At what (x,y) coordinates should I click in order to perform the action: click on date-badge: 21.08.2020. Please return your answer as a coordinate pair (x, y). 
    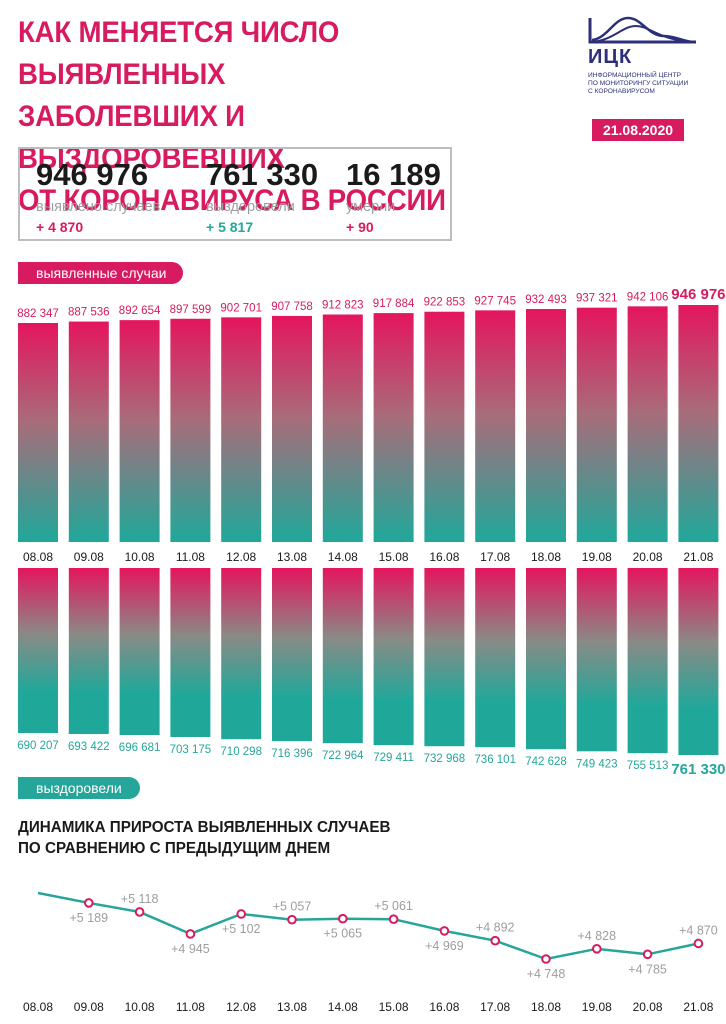
    Looking at the image, I should click on (638, 130).